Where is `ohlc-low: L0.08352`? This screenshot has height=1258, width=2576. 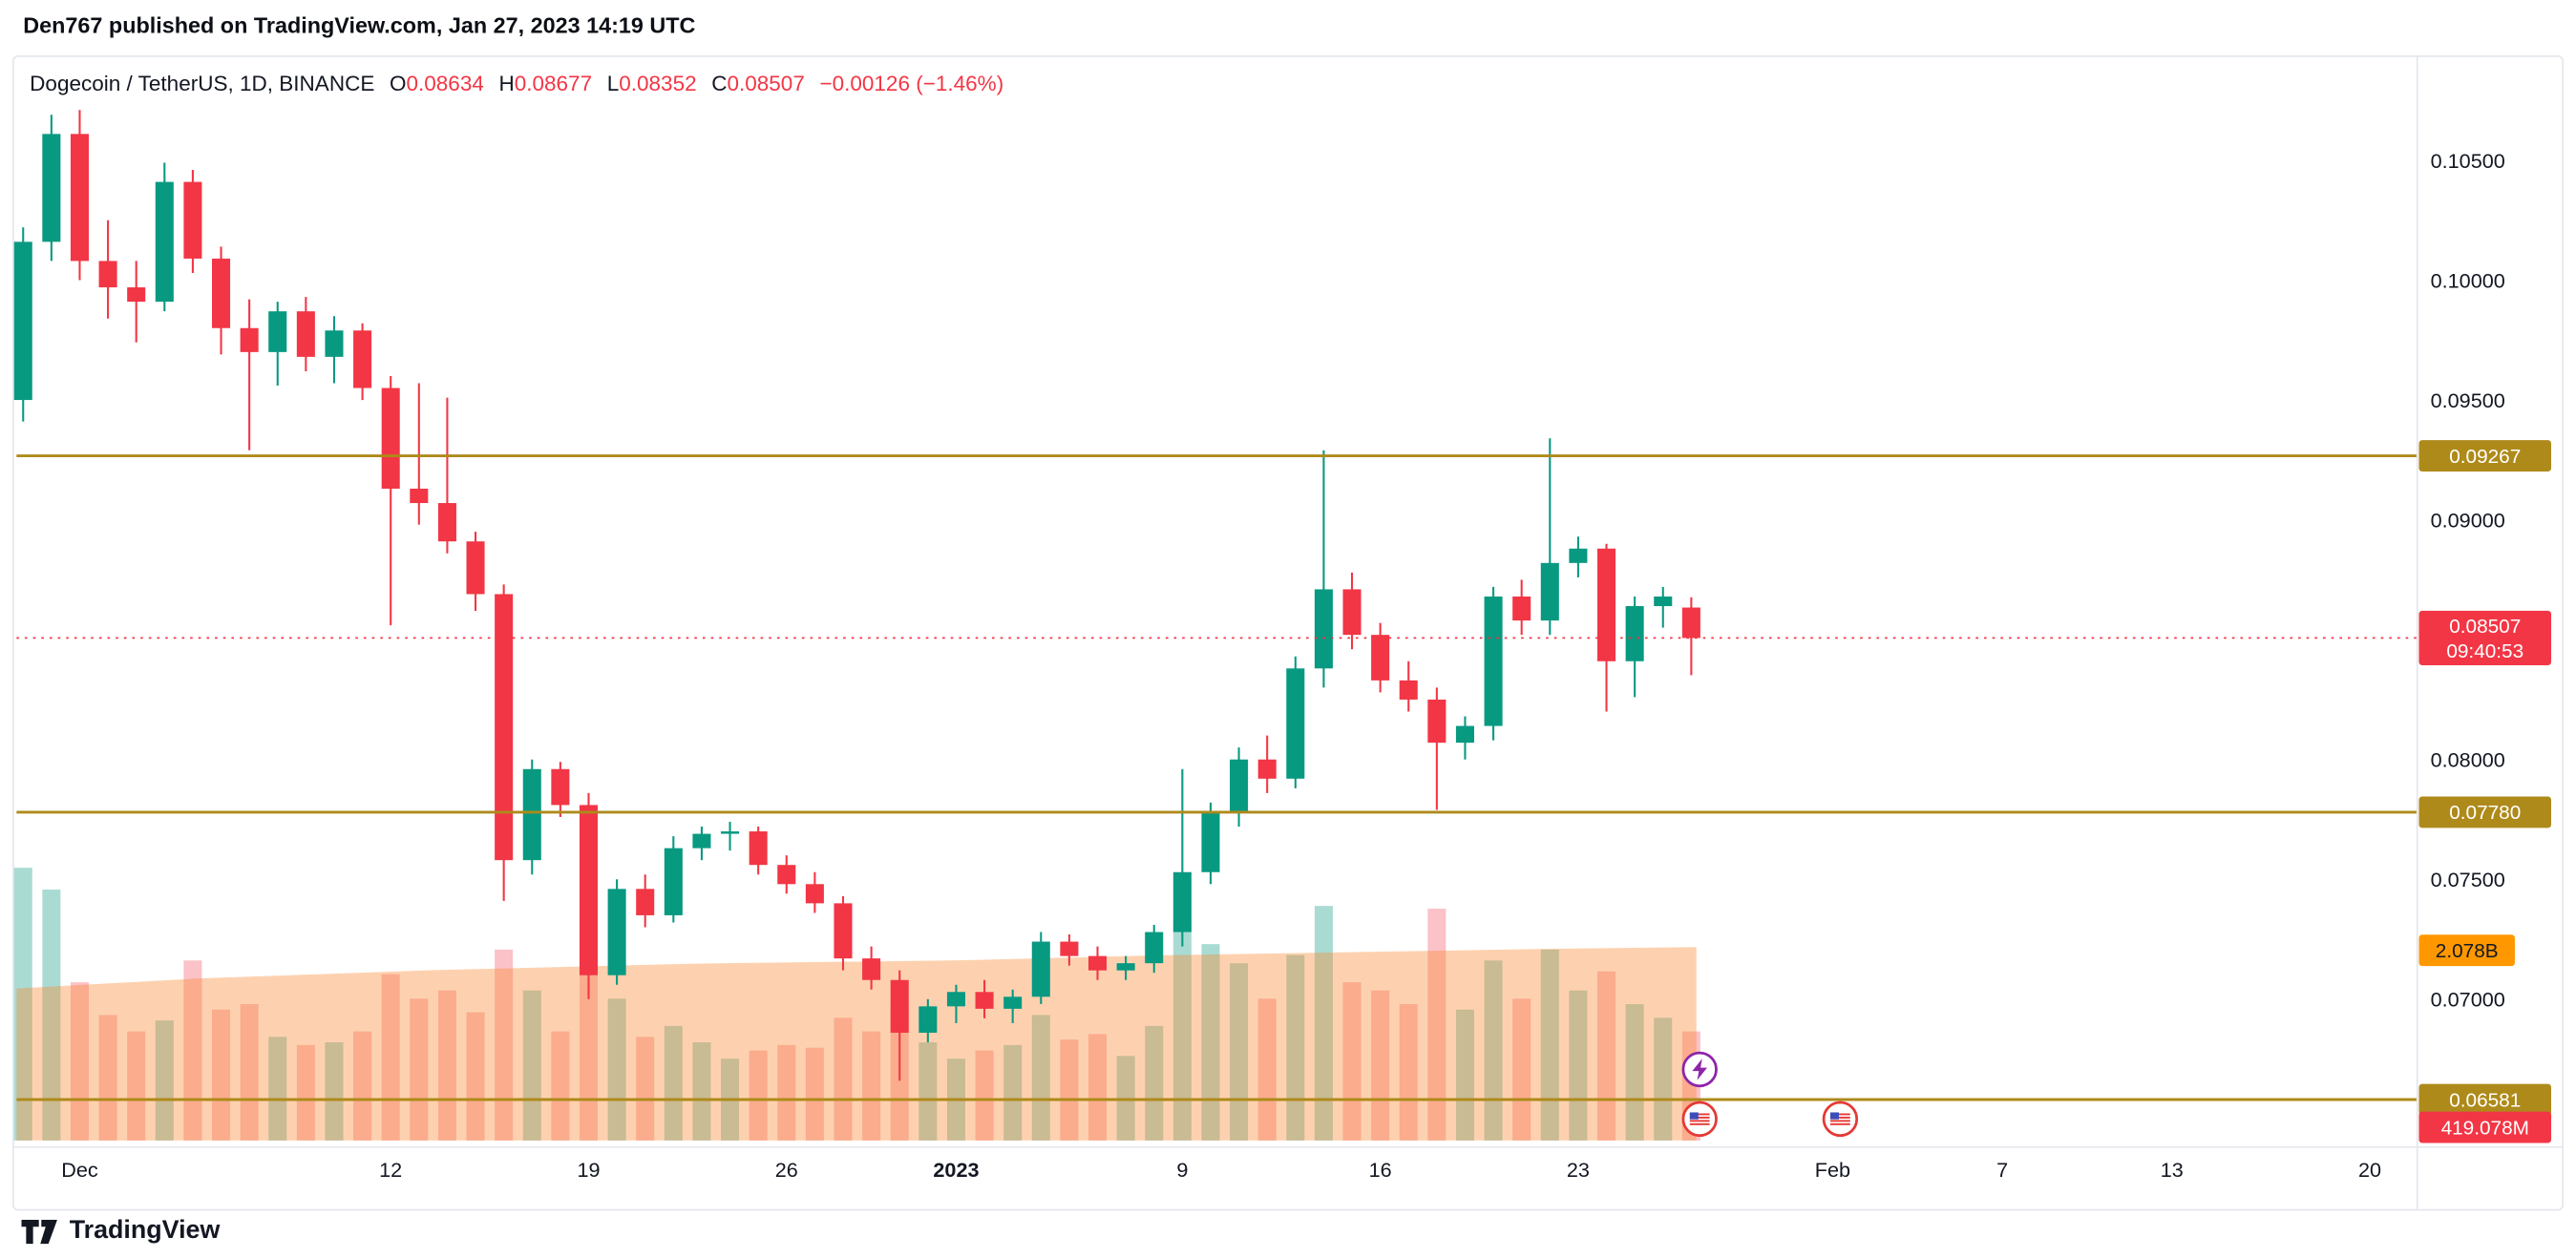
ohlc-low: L0.08352 is located at coordinates (651, 84).